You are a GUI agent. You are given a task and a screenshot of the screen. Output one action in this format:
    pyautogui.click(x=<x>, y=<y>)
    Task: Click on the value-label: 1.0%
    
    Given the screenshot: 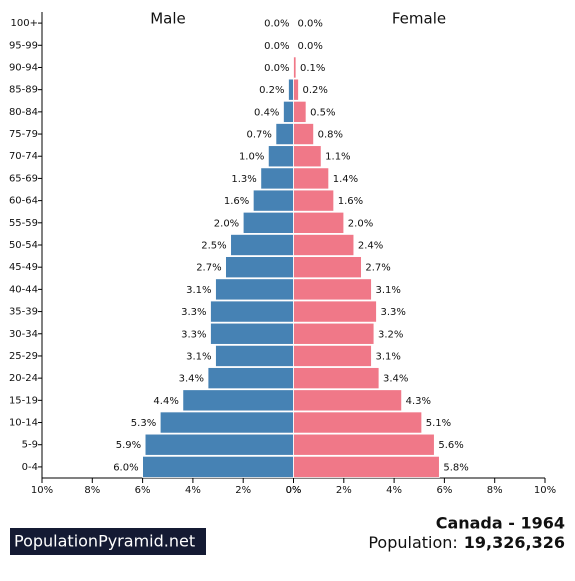 What is the action you would take?
    pyautogui.click(x=251, y=157)
    